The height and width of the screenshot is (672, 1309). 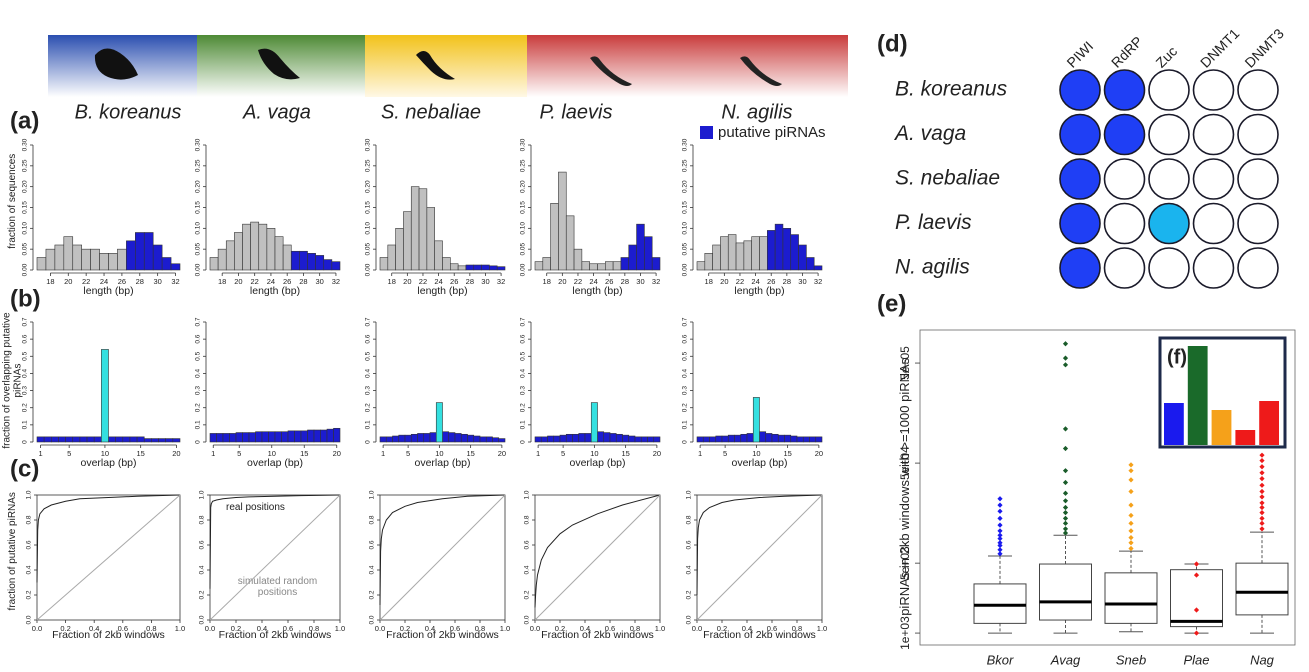 What do you see at coordinates (689, 519) in the screenshot?
I see `y-tick-label: 0.8` at bounding box center [689, 519].